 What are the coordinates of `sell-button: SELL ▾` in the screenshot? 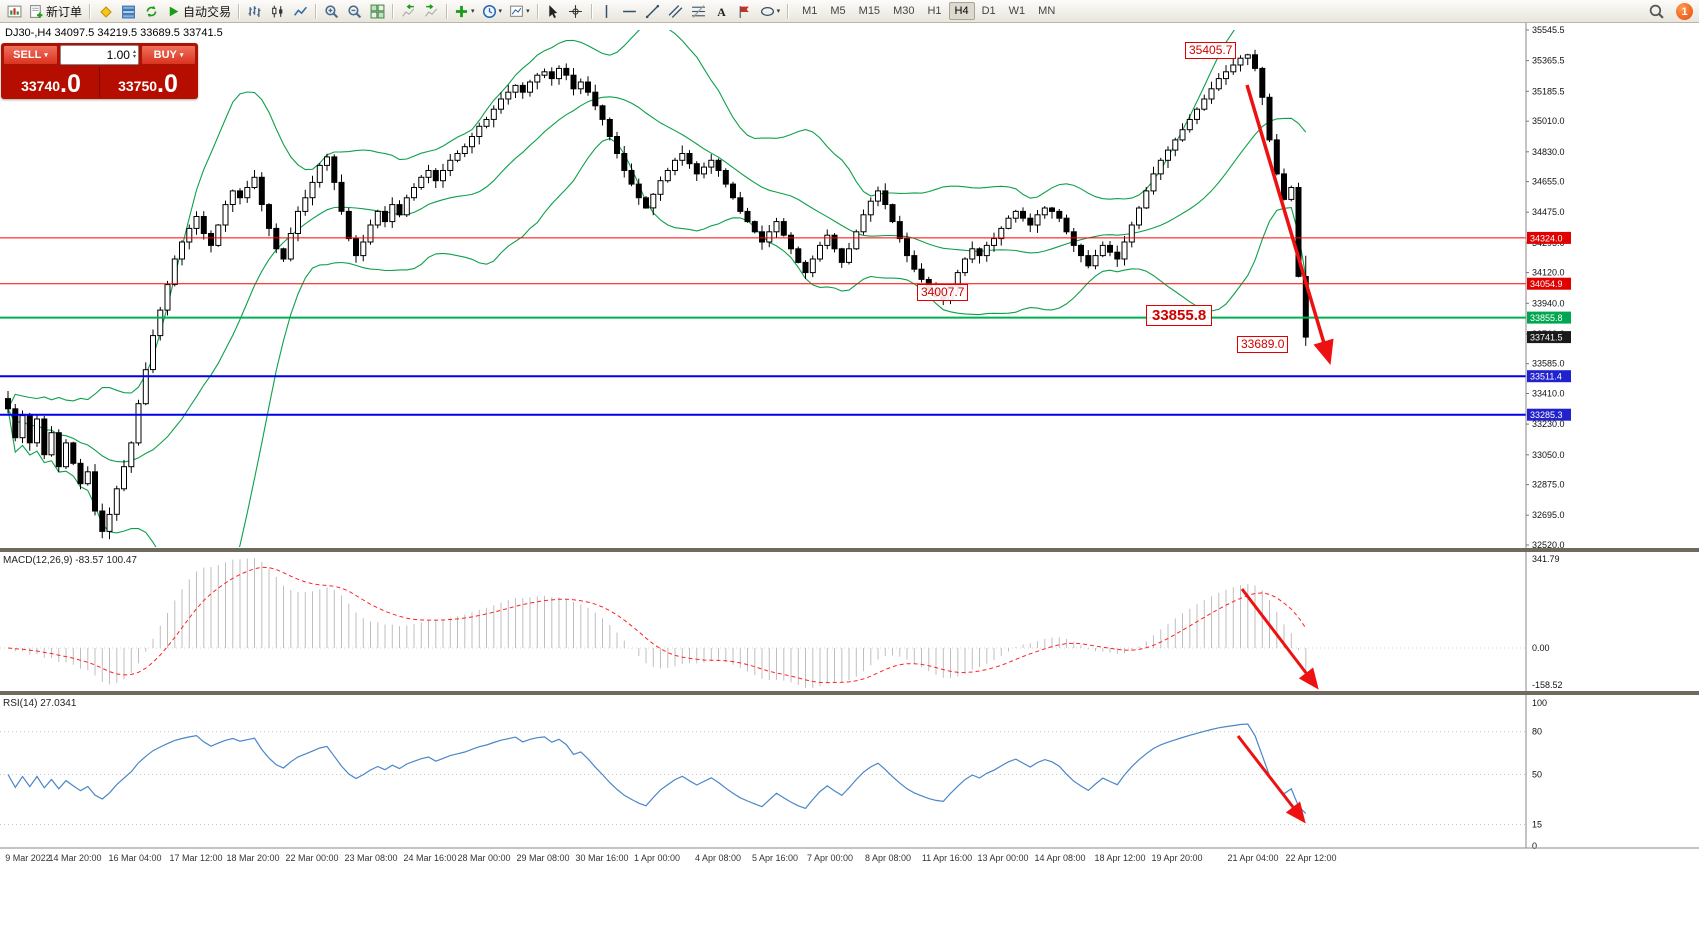 It's located at (30, 55).